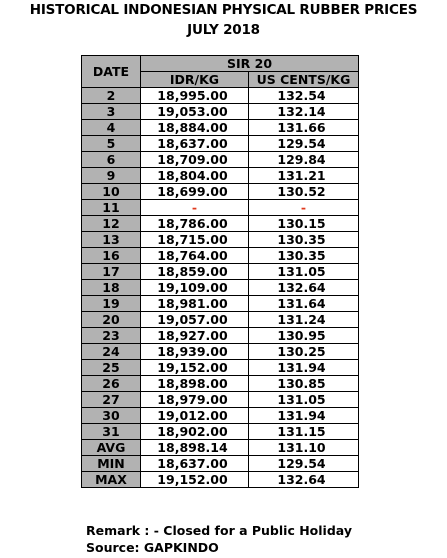 This screenshot has width=447, height=558. What do you see at coordinates (194, 127) in the screenshot?
I see `idr-price-cell: 18,884.00` at bounding box center [194, 127].